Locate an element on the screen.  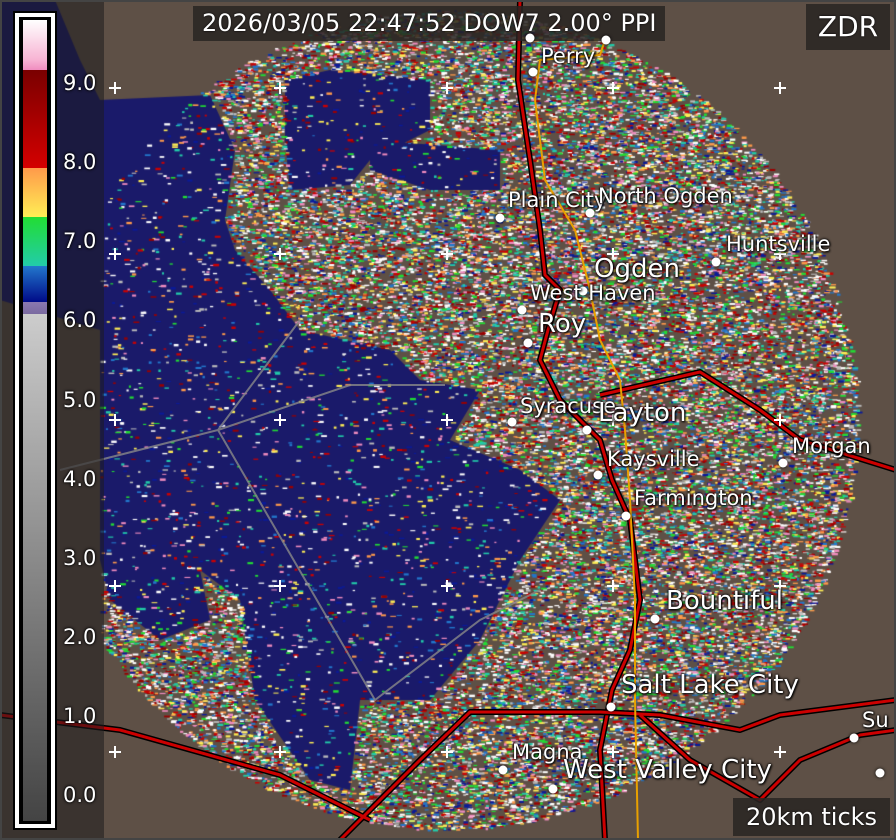
city-label: Huntsville is located at coordinates (778, 244).